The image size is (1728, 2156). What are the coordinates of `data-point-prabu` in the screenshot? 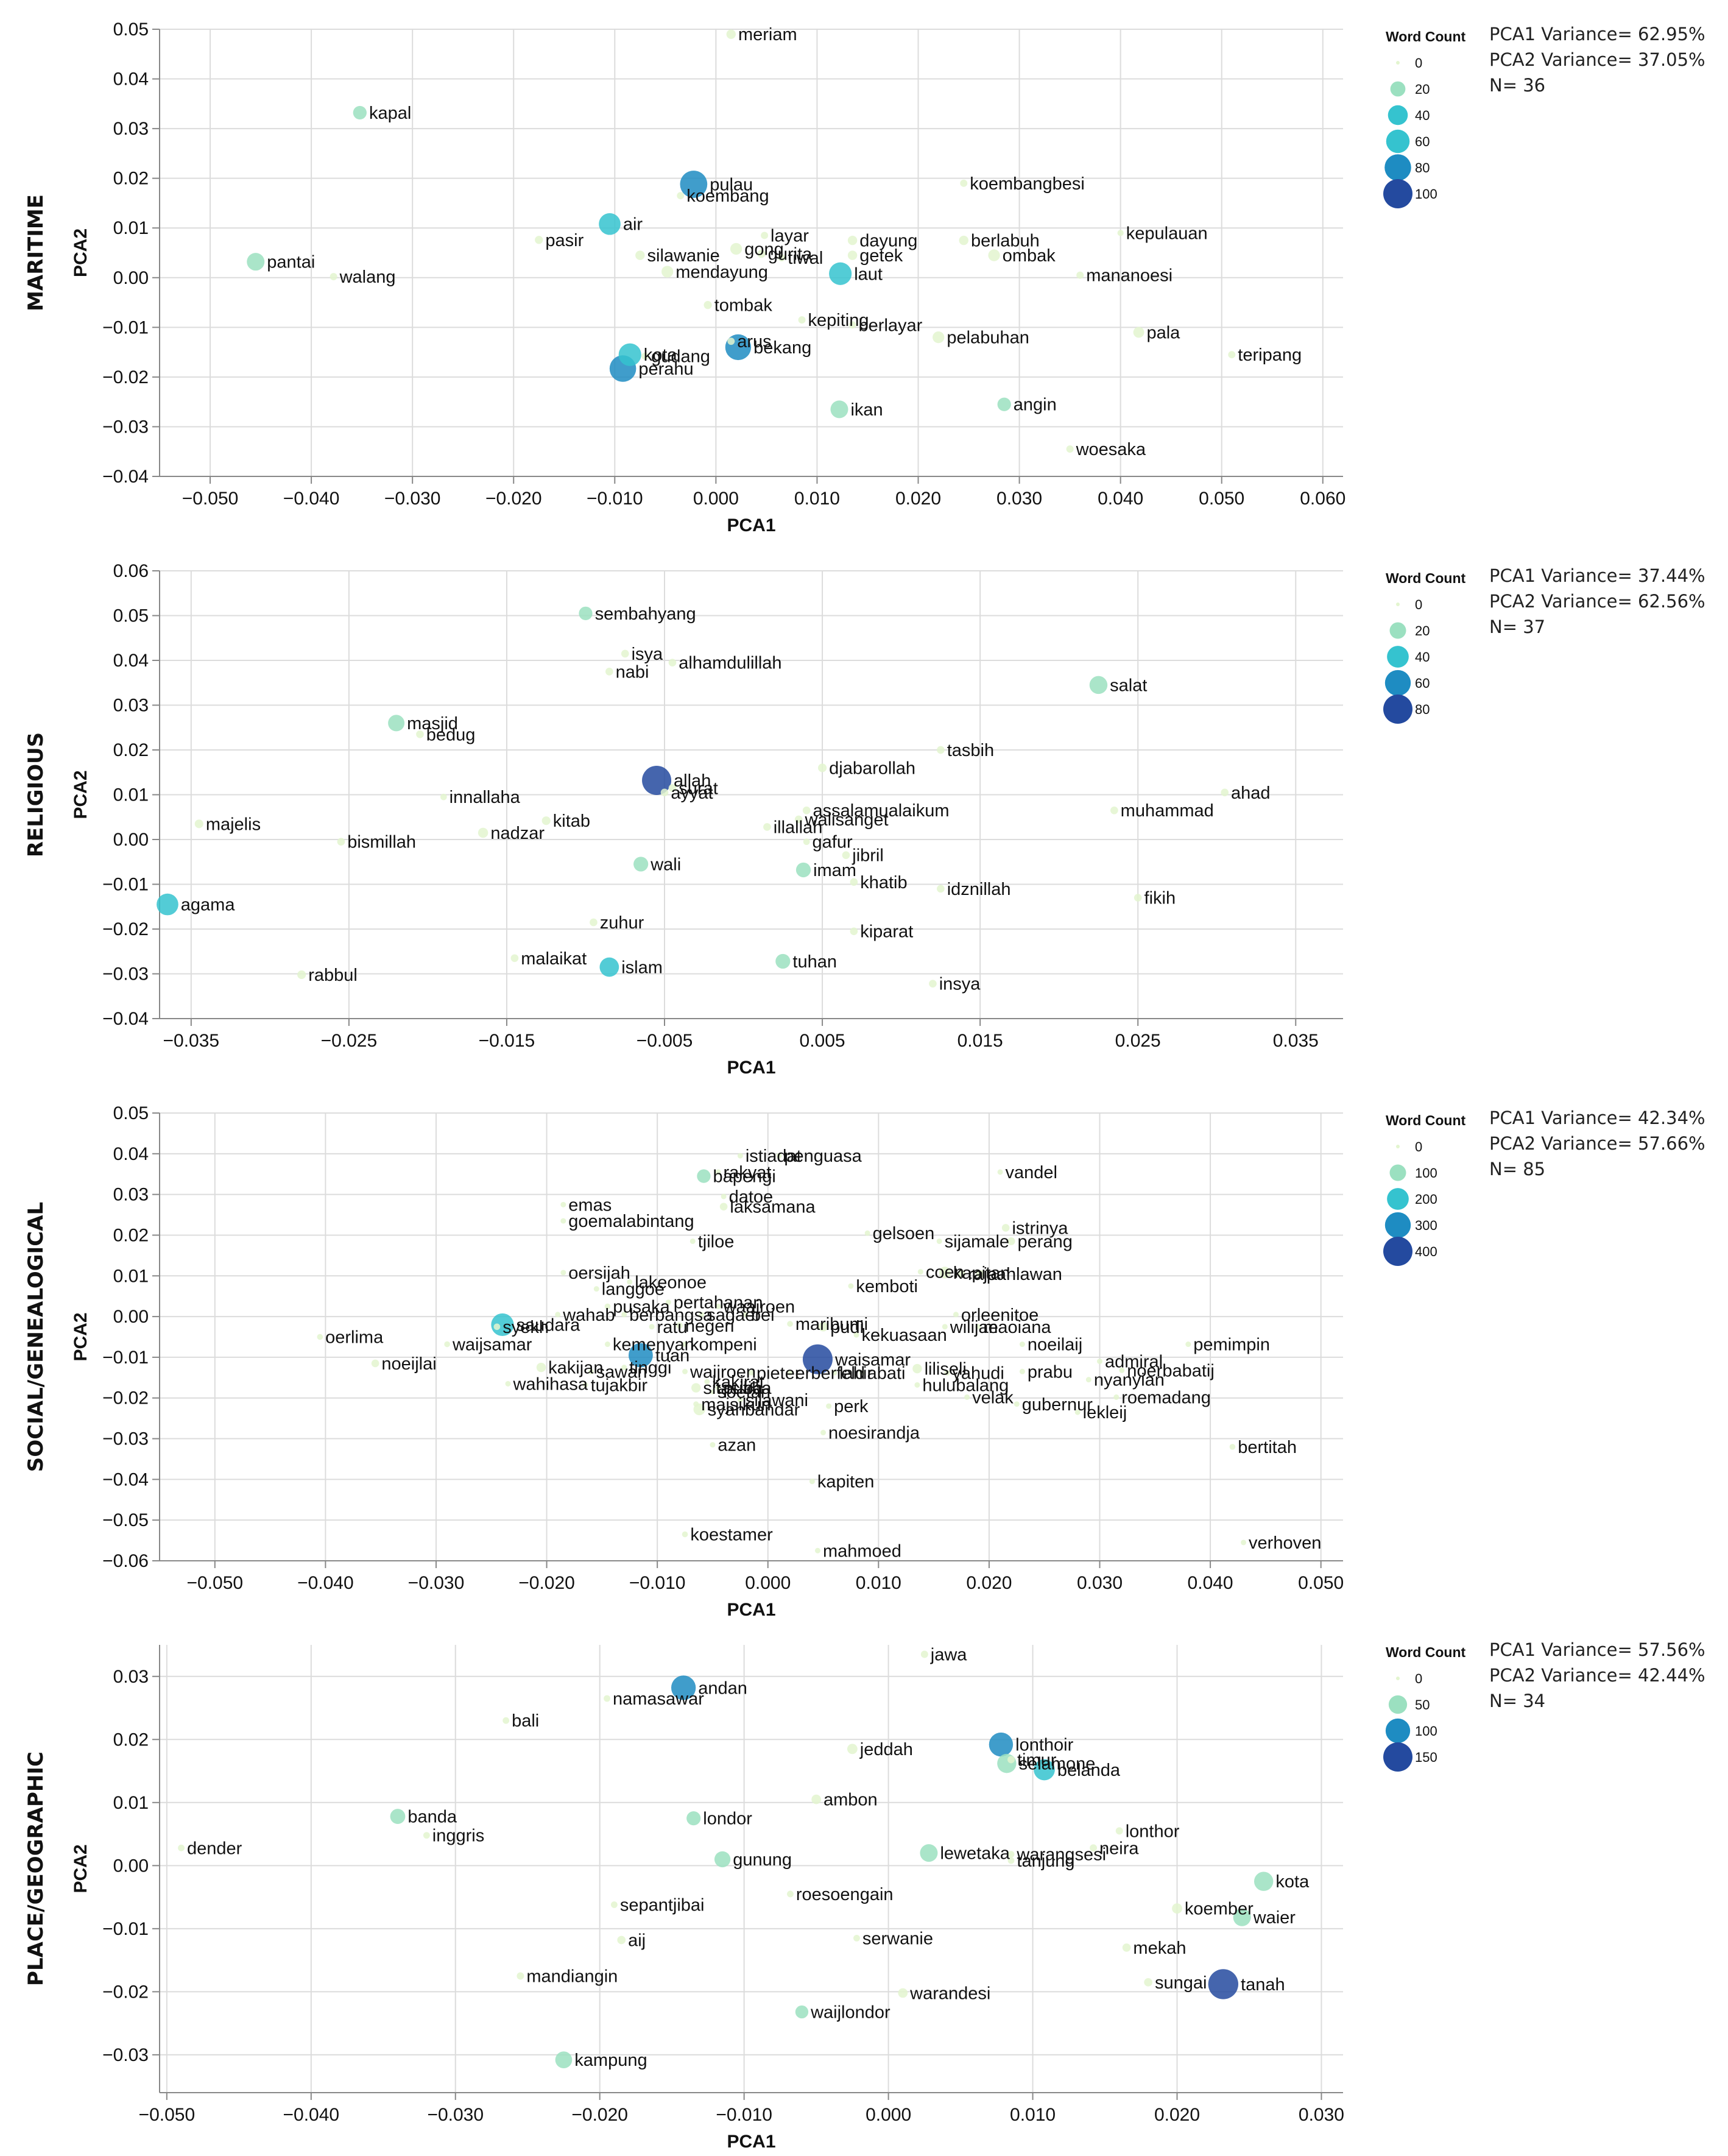 It's located at (1022, 1371).